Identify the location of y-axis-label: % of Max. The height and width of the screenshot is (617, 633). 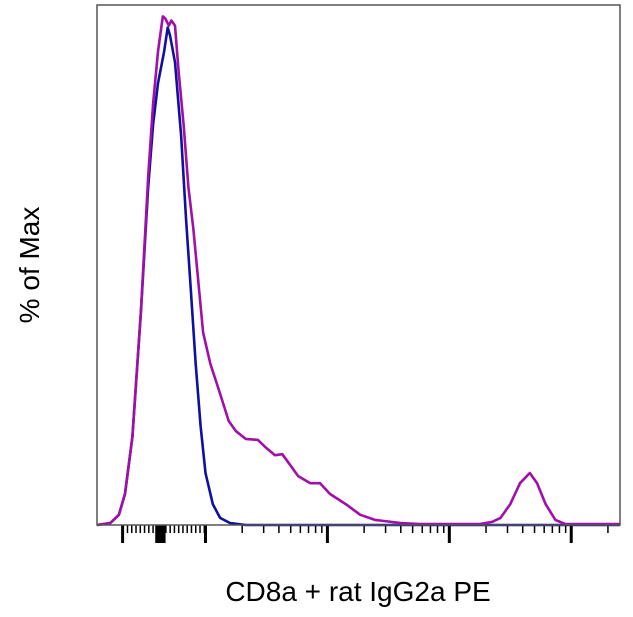
(29, 265).